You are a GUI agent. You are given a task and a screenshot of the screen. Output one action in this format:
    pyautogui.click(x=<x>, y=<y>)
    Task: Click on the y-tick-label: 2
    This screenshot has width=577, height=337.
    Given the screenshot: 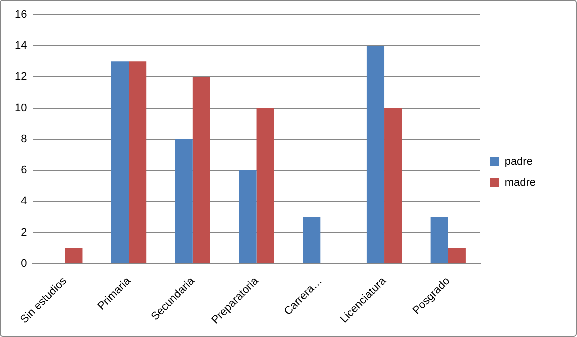 What is the action you would take?
    pyautogui.click(x=24, y=232)
    